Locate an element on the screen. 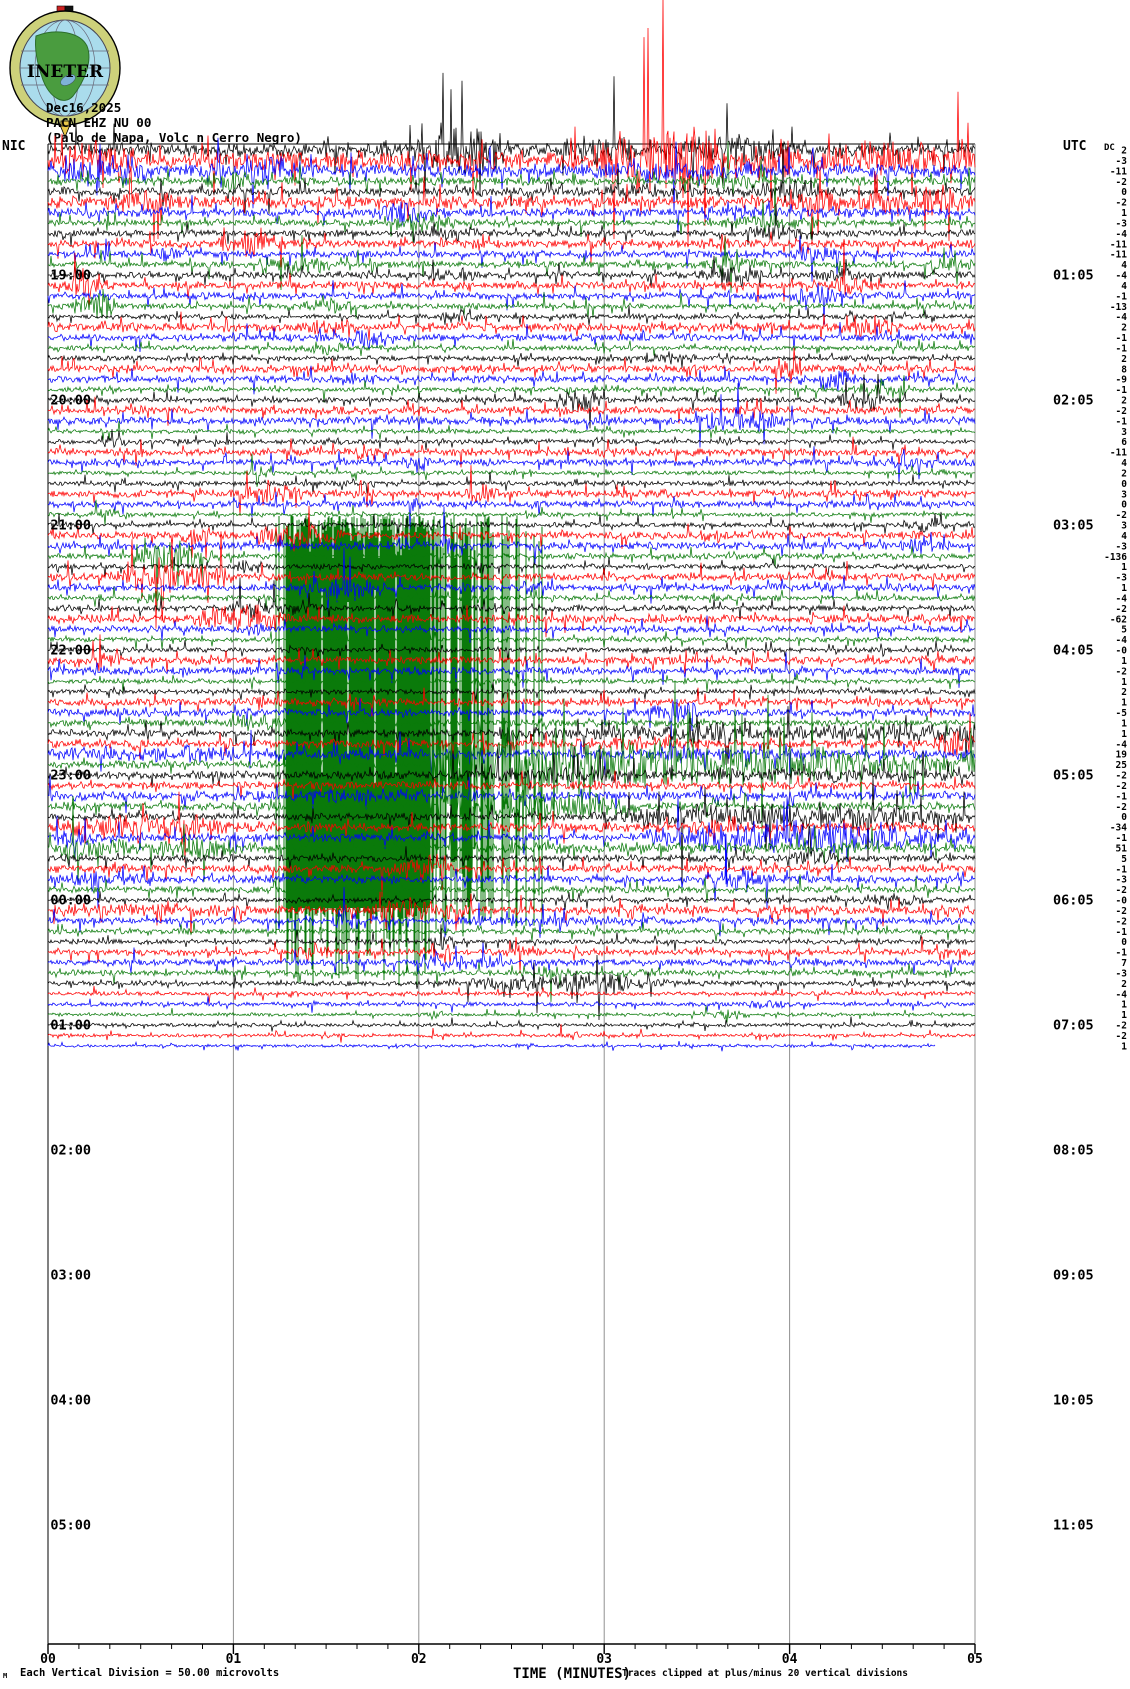 This screenshot has width=1130, height=1689. dc-value: -62 is located at coordinates (1118, 619).